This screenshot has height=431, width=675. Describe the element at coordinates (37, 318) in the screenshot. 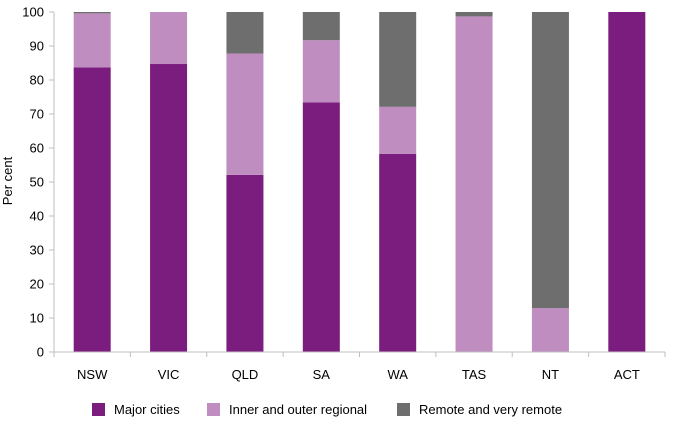

I see `y-tick-label: 10` at that location.